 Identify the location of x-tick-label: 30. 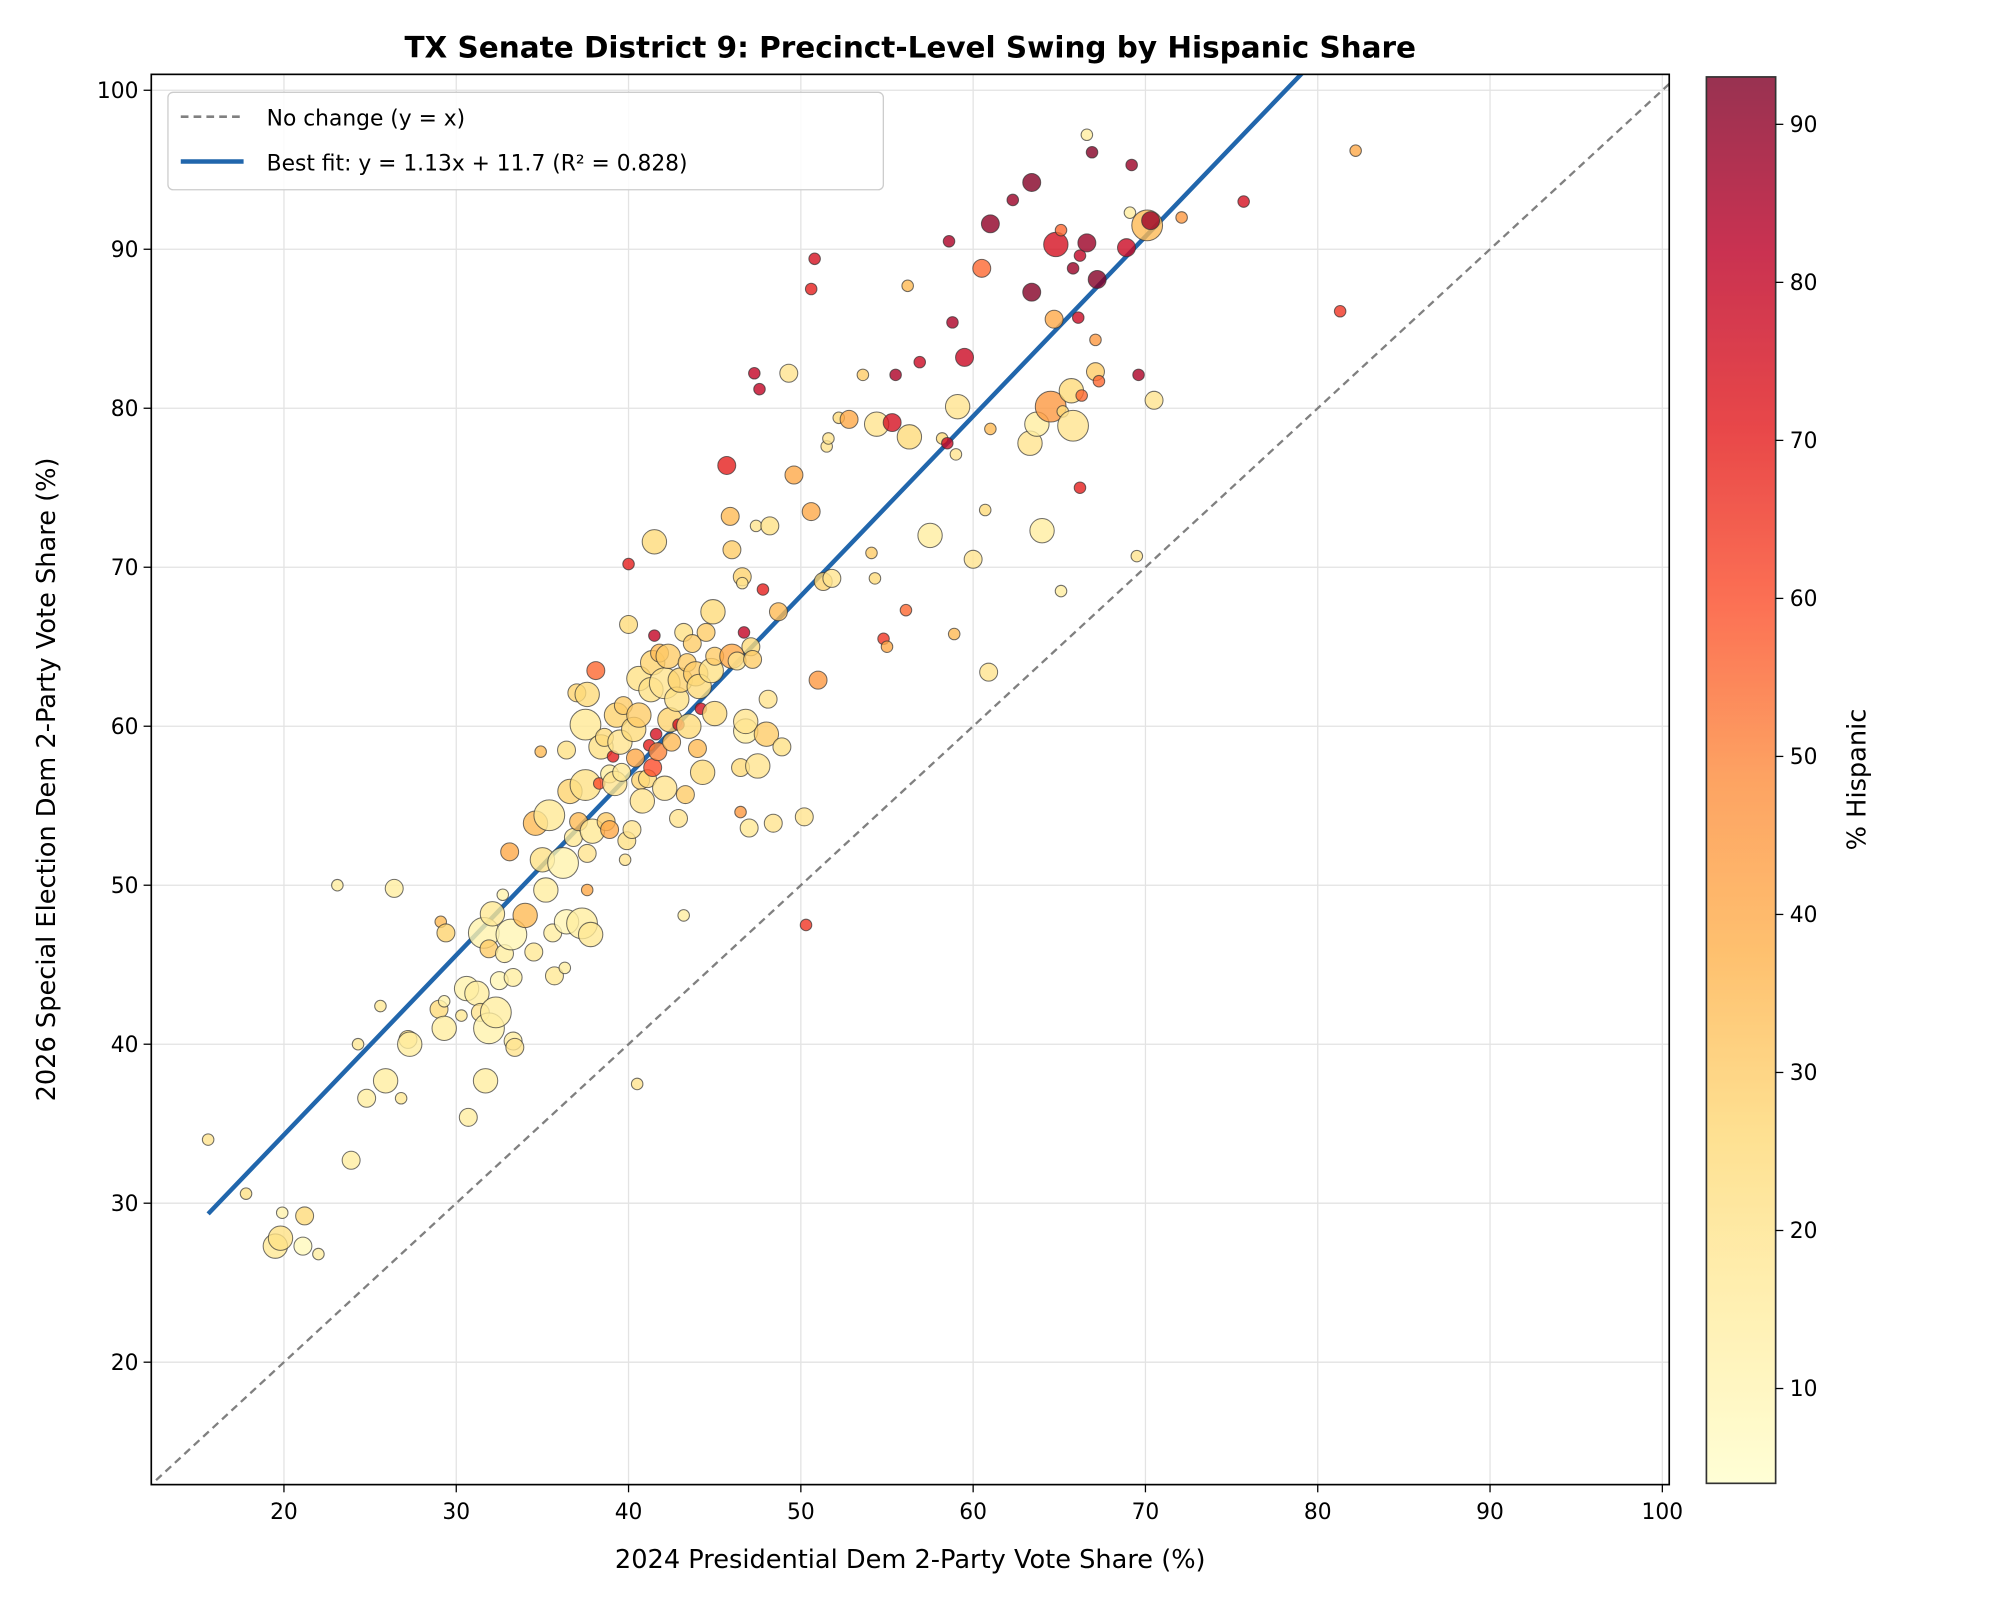
(456, 1512).